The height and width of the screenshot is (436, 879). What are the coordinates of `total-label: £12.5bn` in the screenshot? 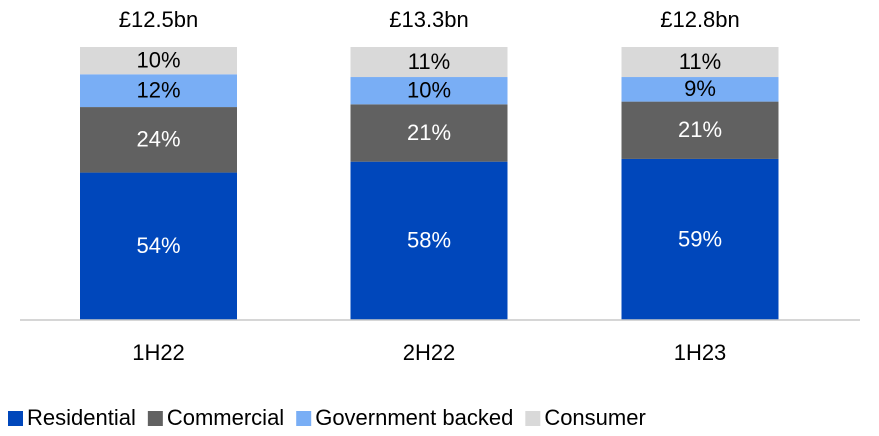 It's located at (159, 19).